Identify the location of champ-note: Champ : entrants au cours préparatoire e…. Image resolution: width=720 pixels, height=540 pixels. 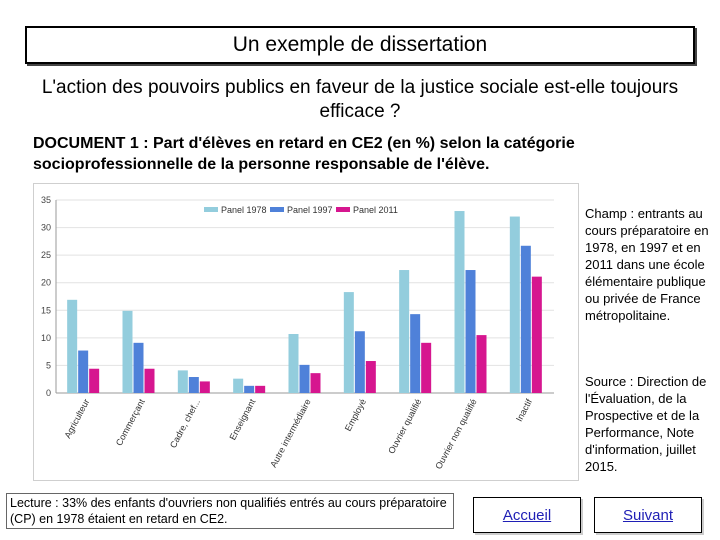
(647, 264).